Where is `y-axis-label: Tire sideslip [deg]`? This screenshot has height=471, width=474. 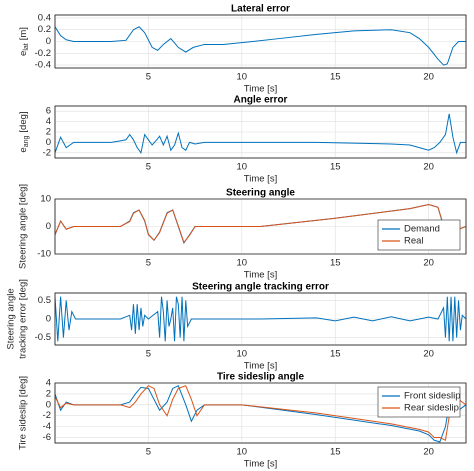 y-axis-label: Tire sideslip [deg] is located at coordinates (23, 413).